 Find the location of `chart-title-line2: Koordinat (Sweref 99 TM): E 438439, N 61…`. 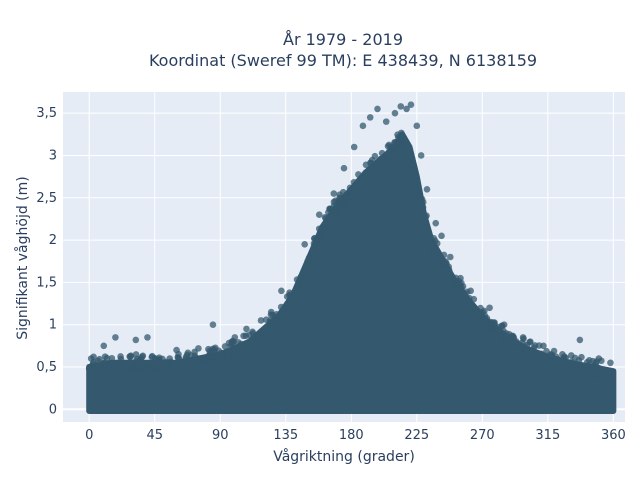

chart-title-line2: Koordinat (Sweref 99 TM): E 438439, N 61… is located at coordinates (343, 60).